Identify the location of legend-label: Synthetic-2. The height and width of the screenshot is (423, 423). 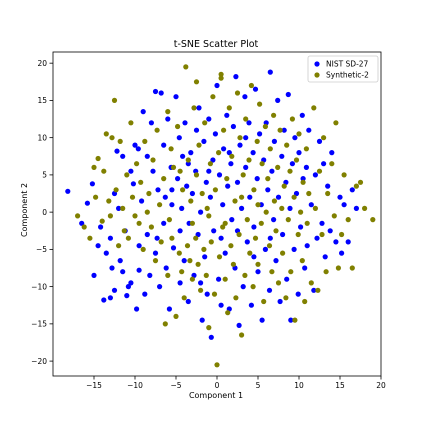
(347, 75).